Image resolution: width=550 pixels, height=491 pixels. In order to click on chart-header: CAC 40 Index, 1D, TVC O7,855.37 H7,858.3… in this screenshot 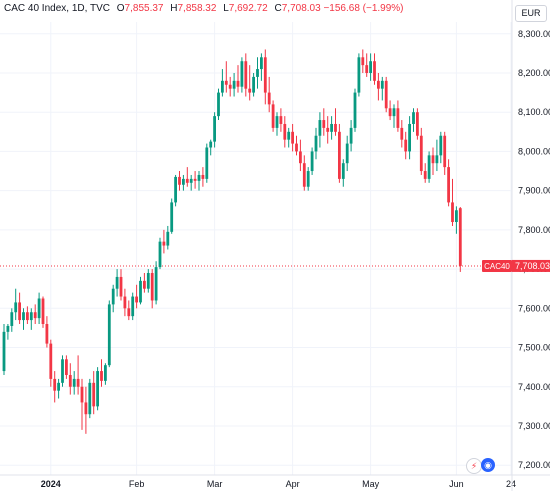, I will do `click(204, 8)`.